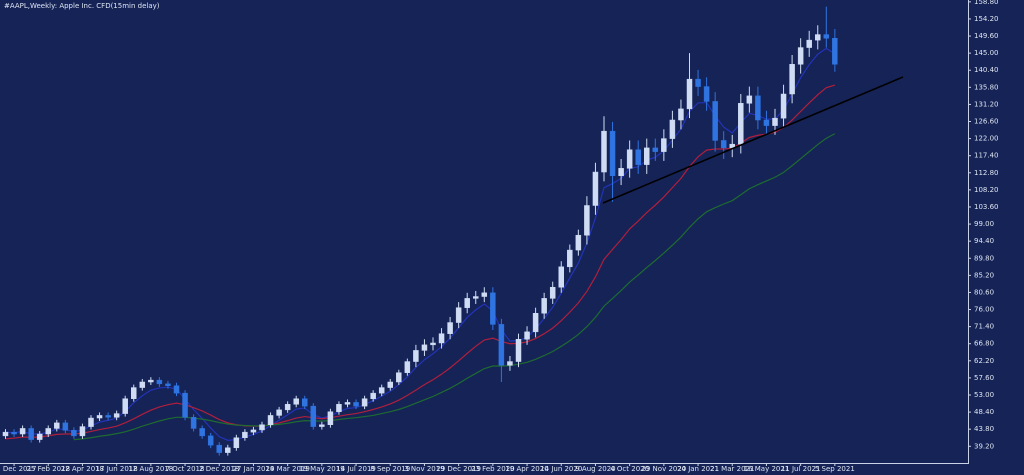  I want to click on x-tick-label: 9 Aug 2020, so click(595, 469).